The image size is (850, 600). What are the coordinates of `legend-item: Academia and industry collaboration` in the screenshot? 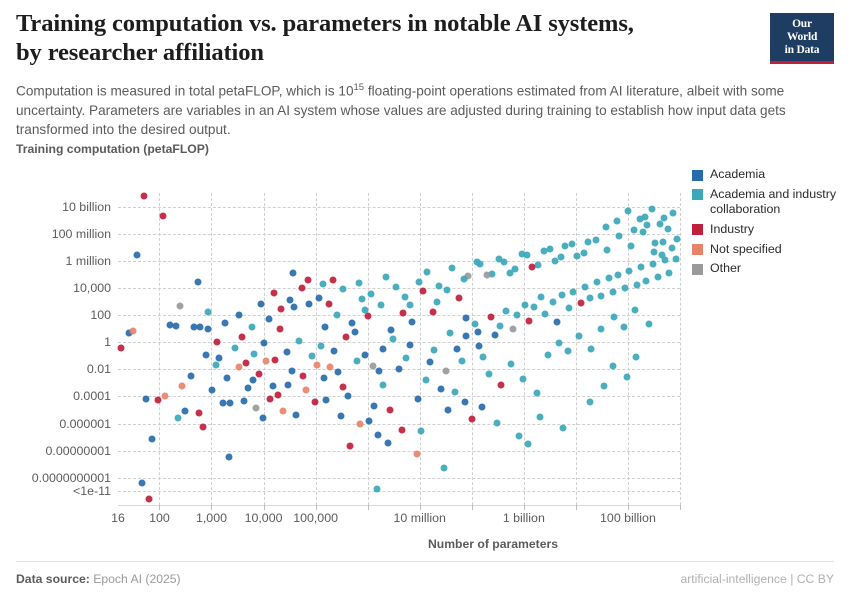 It's located at (769, 202).